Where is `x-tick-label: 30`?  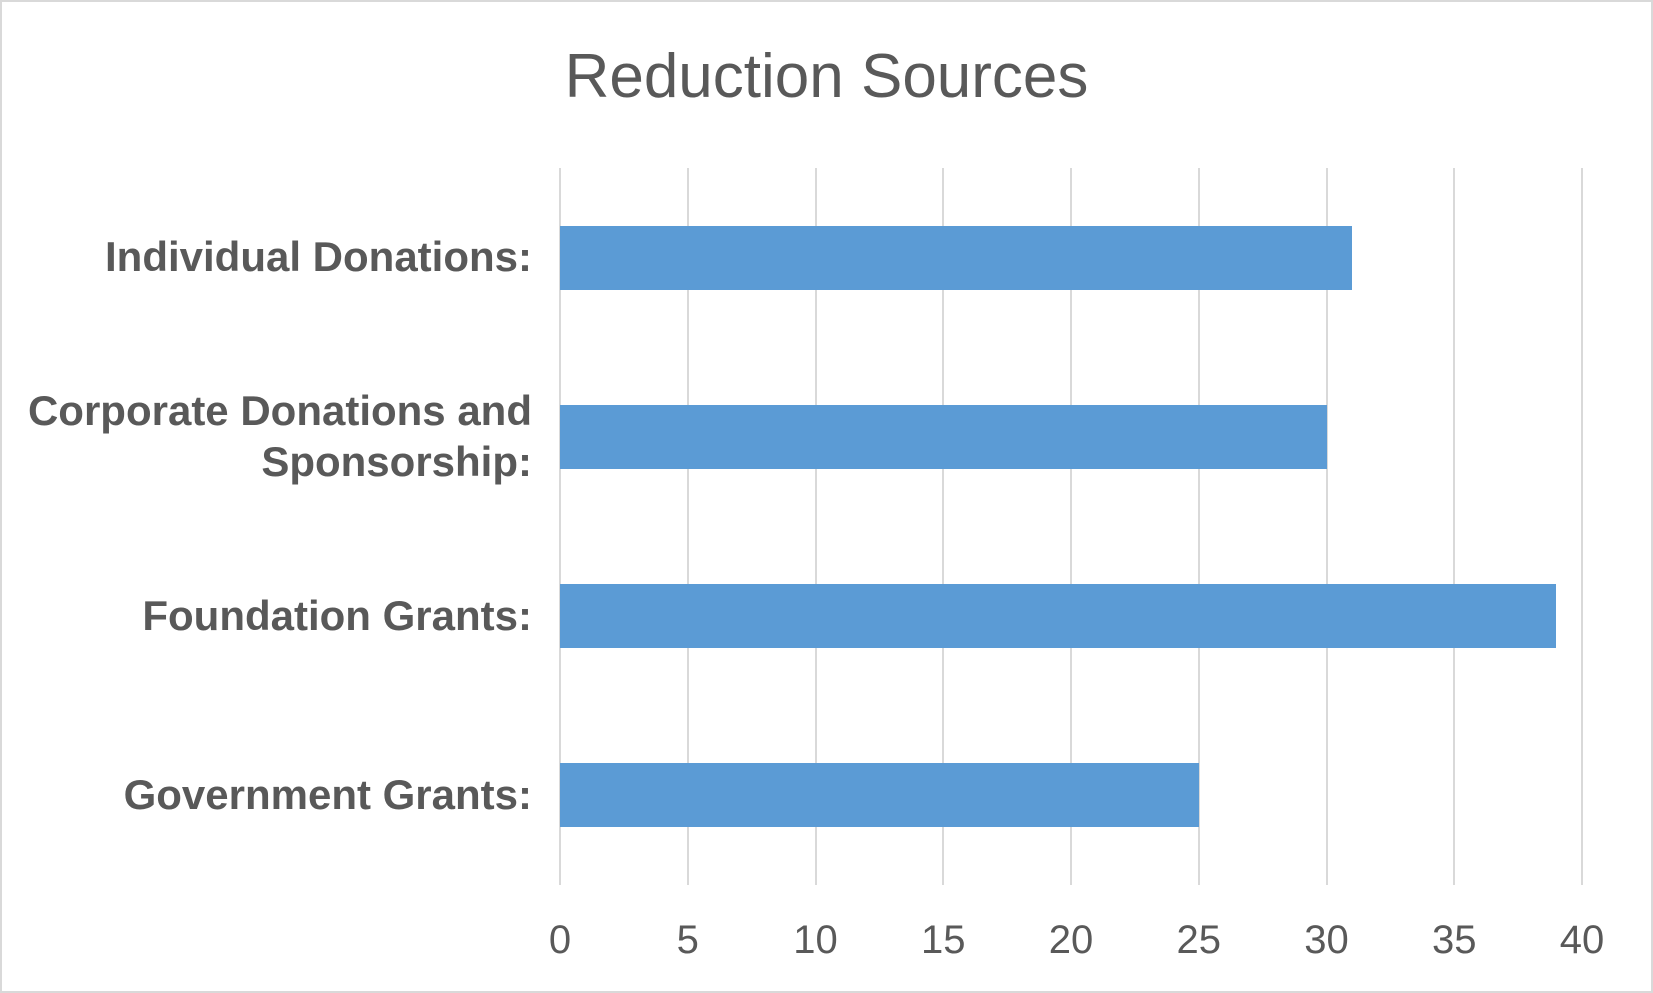 x-tick-label: 30 is located at coordinates (1326, 940).